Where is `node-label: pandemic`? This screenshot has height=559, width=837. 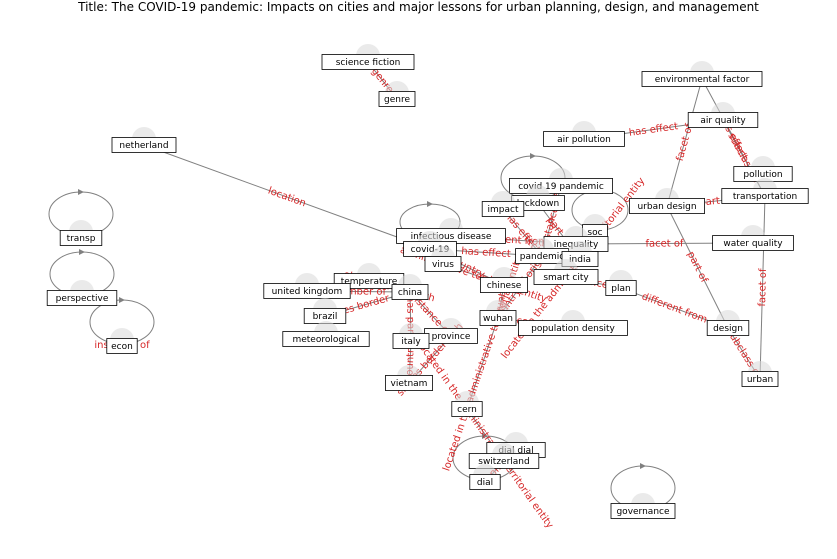 node-label: pandemic is located at coordinates (542, 257).